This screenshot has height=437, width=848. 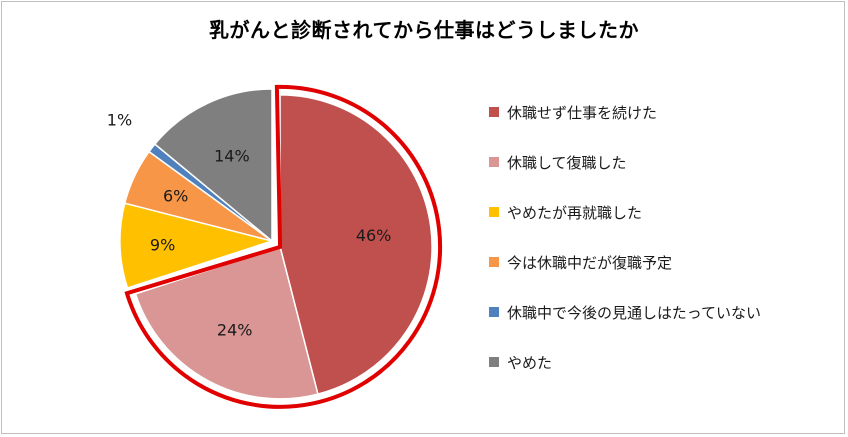 I want to click on legend-label: 休職して復職した, so click(x=567, y=162).